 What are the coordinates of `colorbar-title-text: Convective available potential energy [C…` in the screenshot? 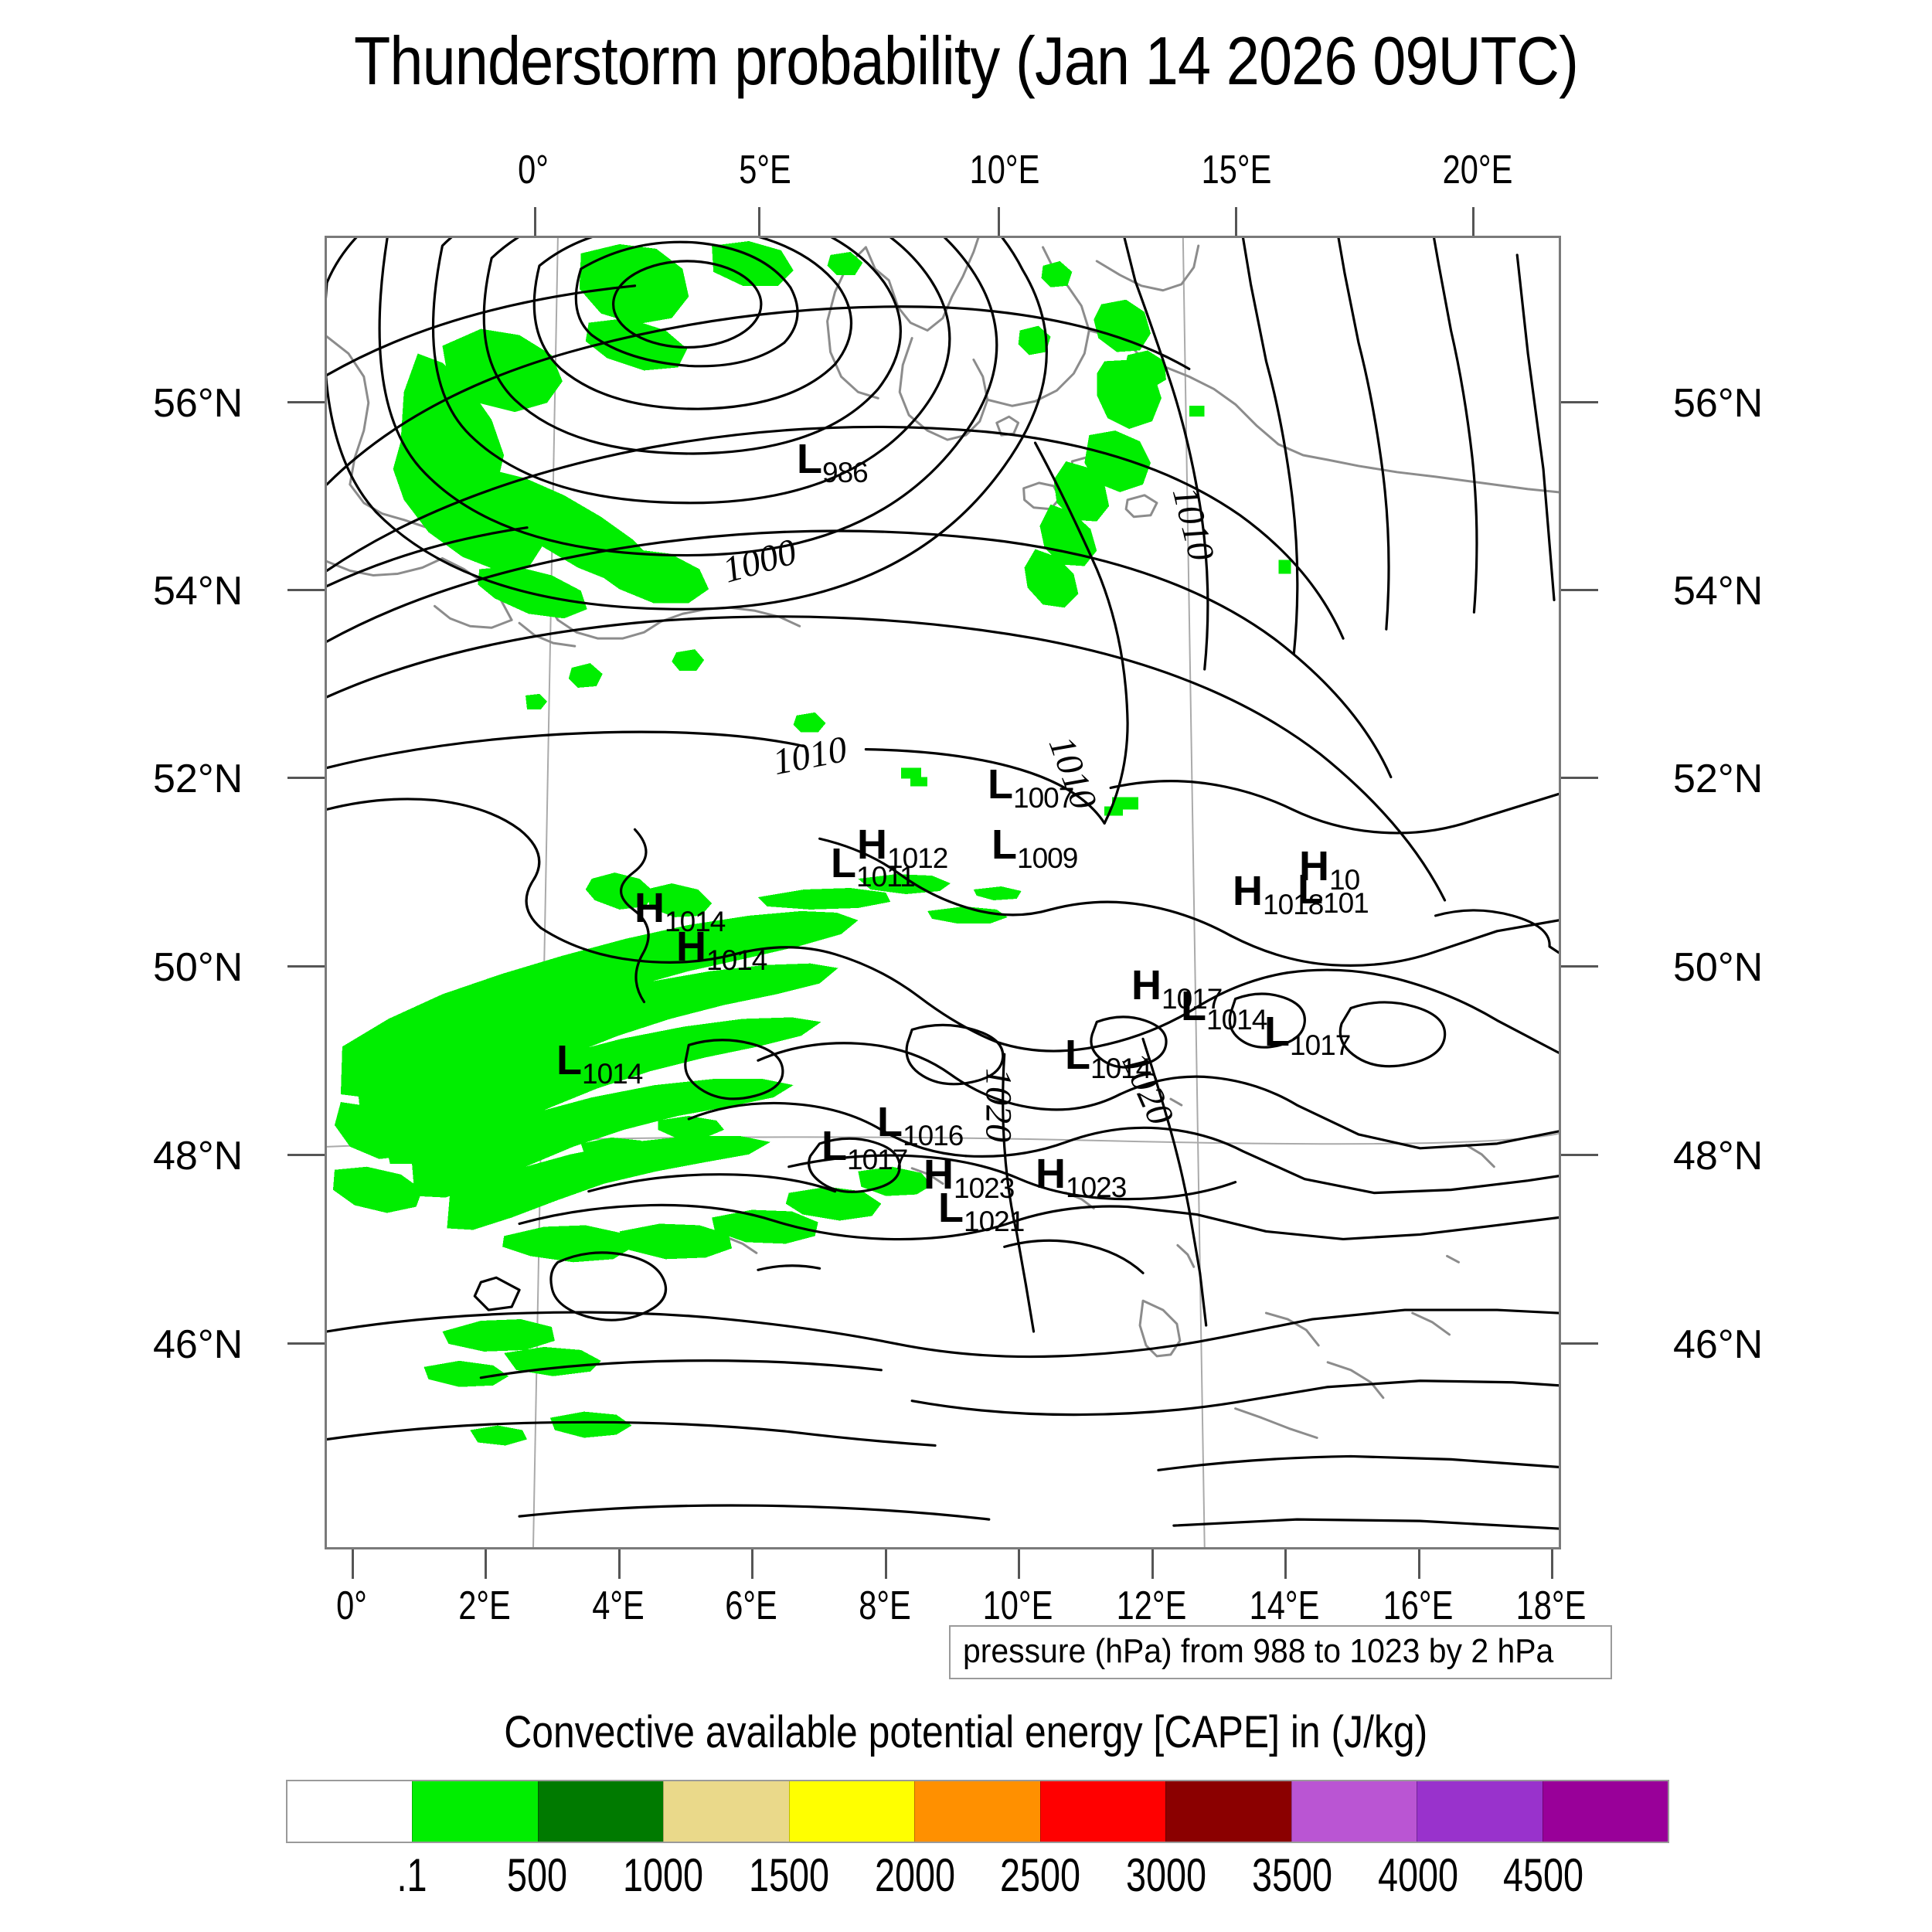 It's located at (966, 1732).